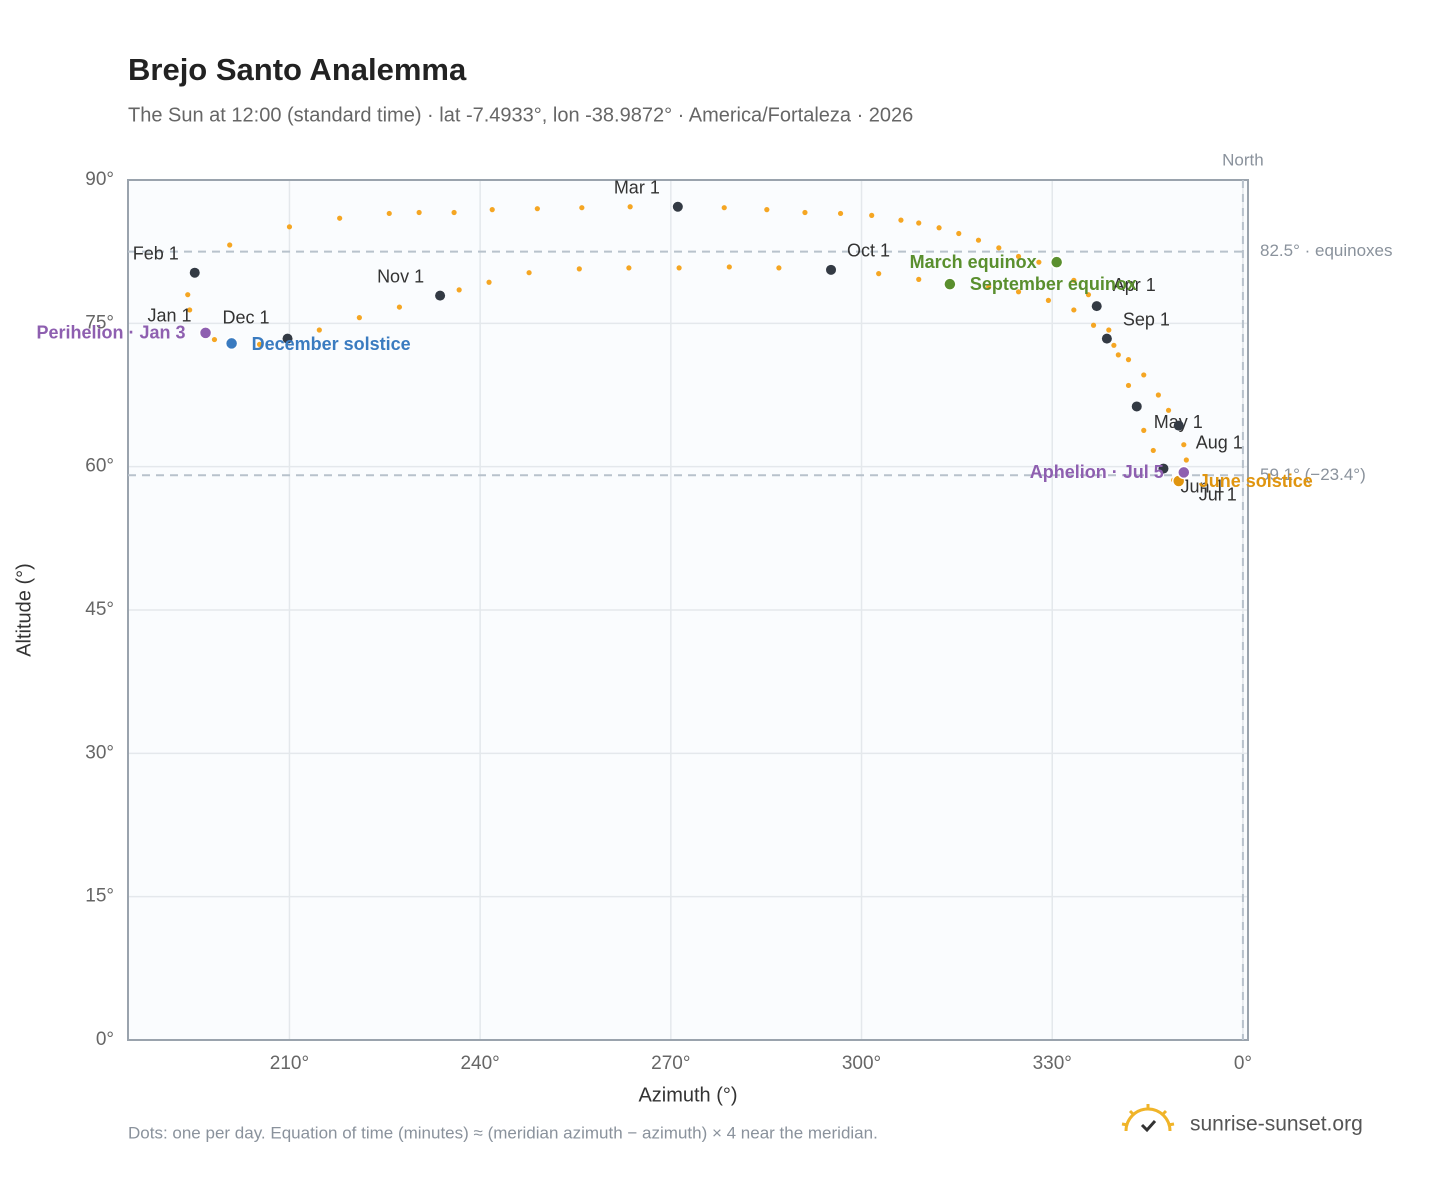 Image resolution: width=1448 pixels, height=1193 pixels. I want to click on event-label: December solstice, so click(331, 344).